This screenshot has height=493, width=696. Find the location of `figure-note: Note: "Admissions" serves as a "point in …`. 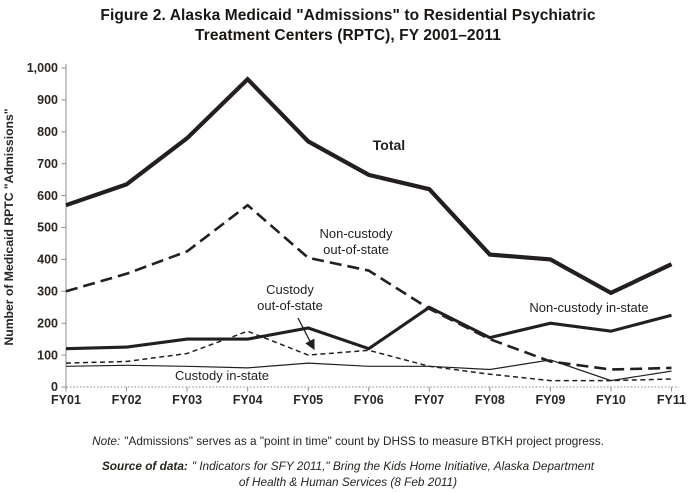

figure-note: Note: "Admissions" serves as a "point in … is located at coordinates (348, 441).